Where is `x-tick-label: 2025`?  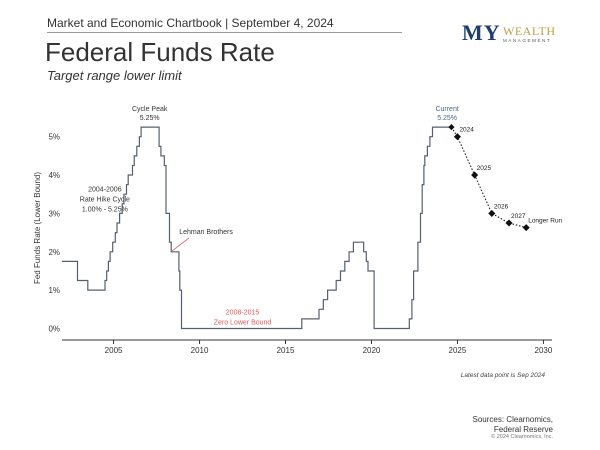
x-tick-label: 2025 is located at coordinates (458, 350).